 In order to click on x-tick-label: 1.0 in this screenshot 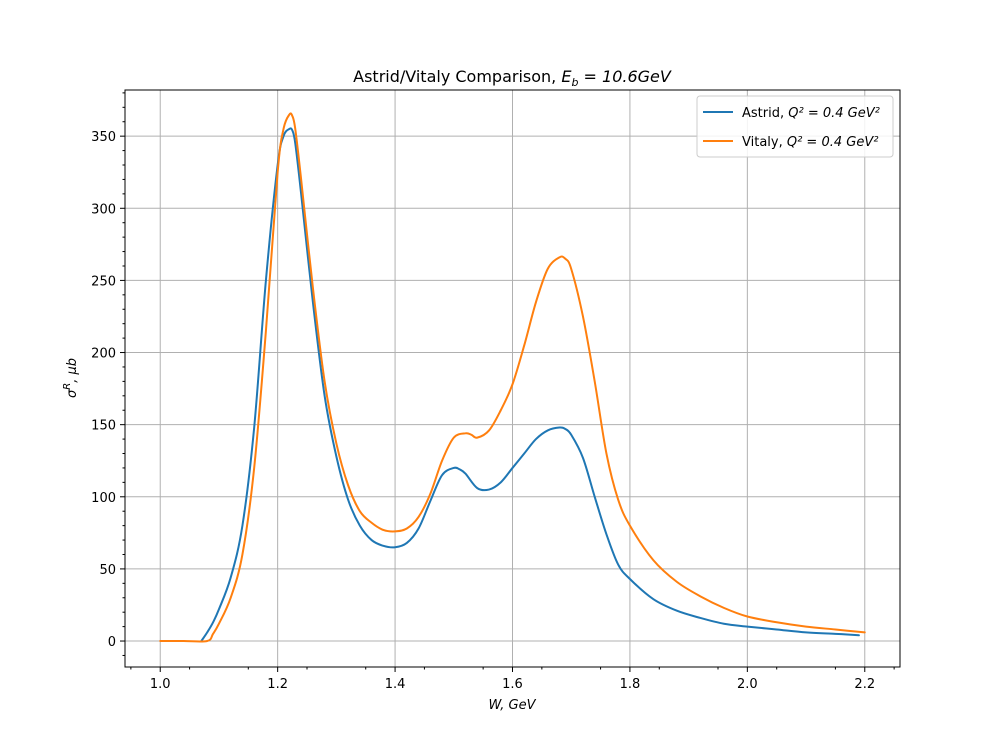, I will do `click(160, 684)`.